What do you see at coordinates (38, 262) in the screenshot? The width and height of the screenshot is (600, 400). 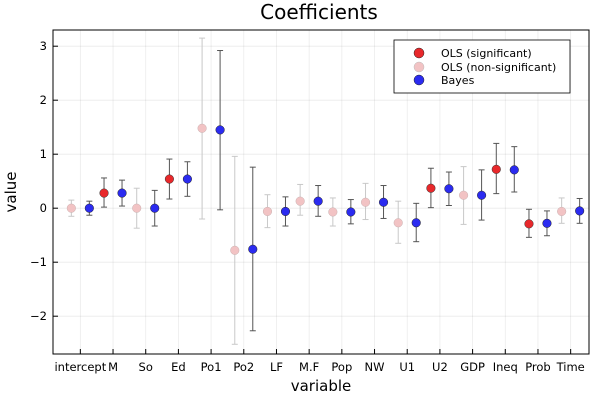 I see `y-tick-label: −1` at bounding box center [38, 262].